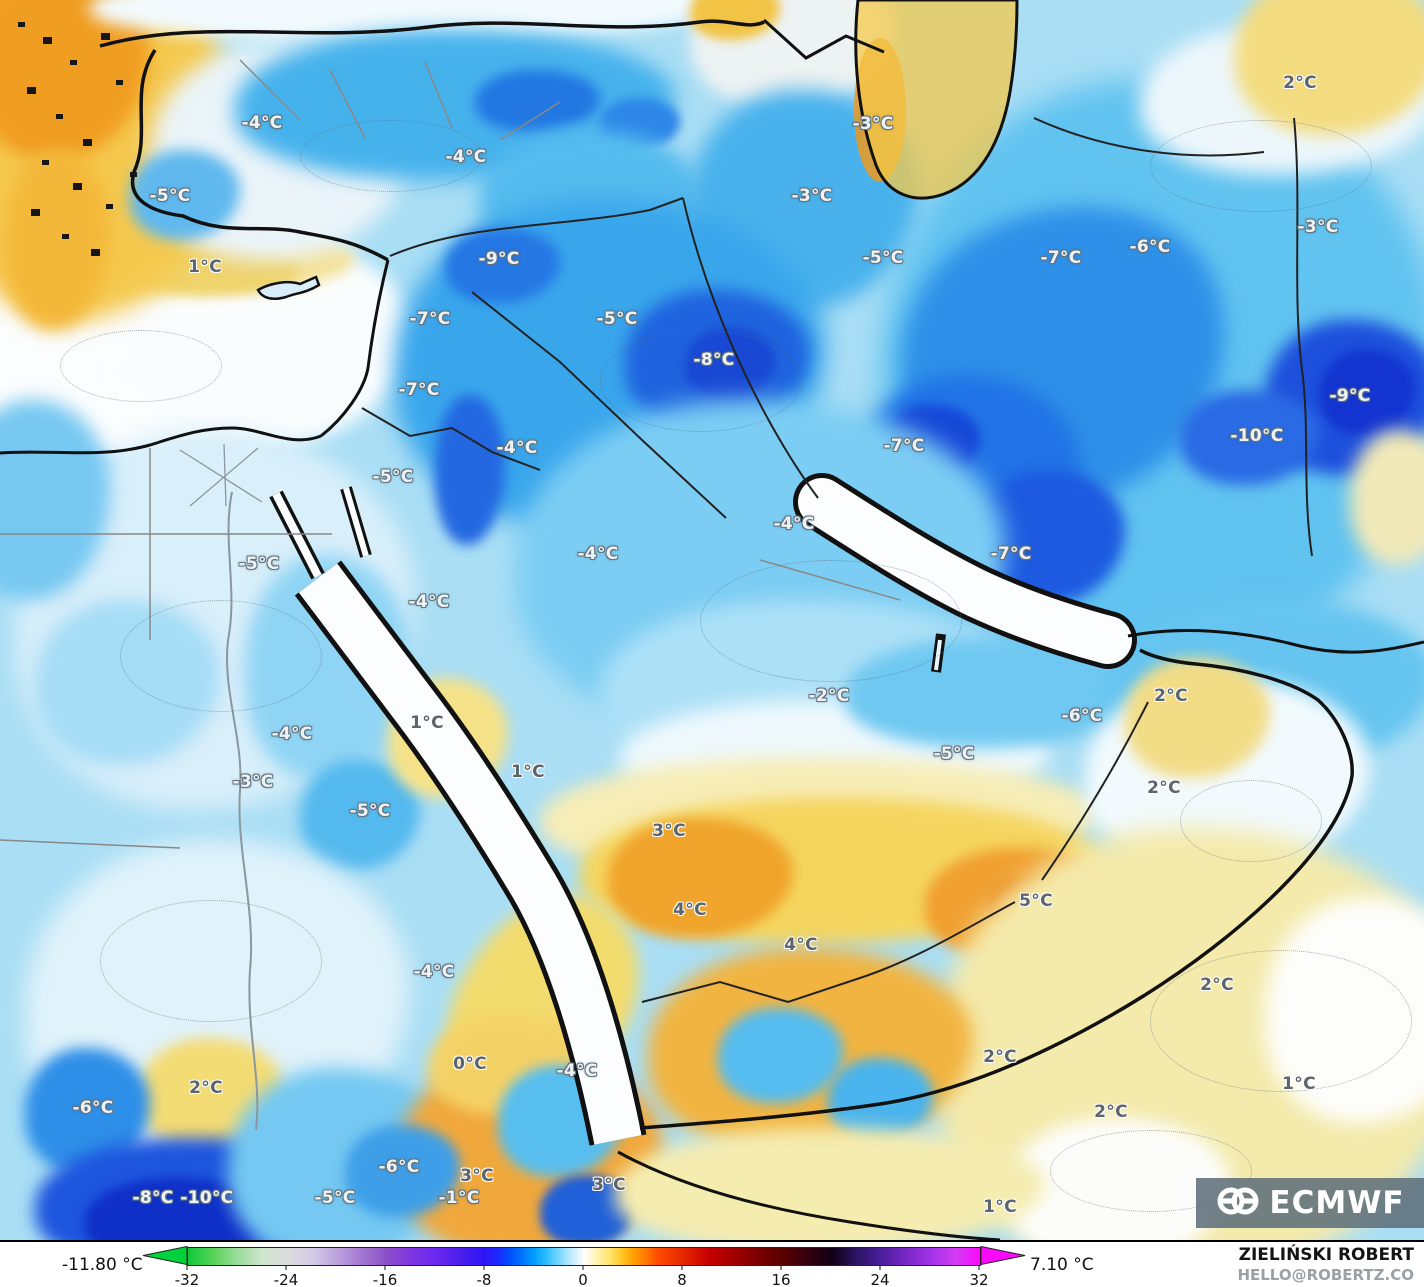  I want to click on temp-label: 5°C, so click(1036, 901).